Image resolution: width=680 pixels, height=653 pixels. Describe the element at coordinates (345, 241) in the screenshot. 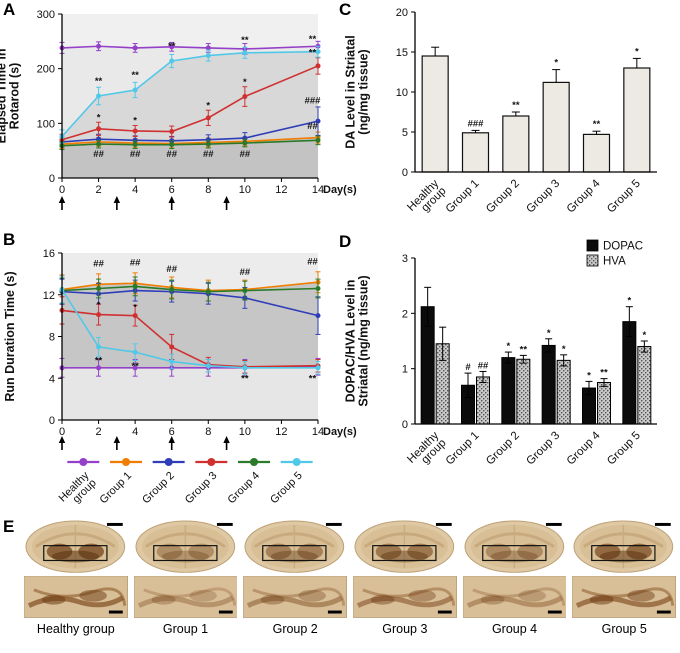

I see `panel-label-d: D` at that location.